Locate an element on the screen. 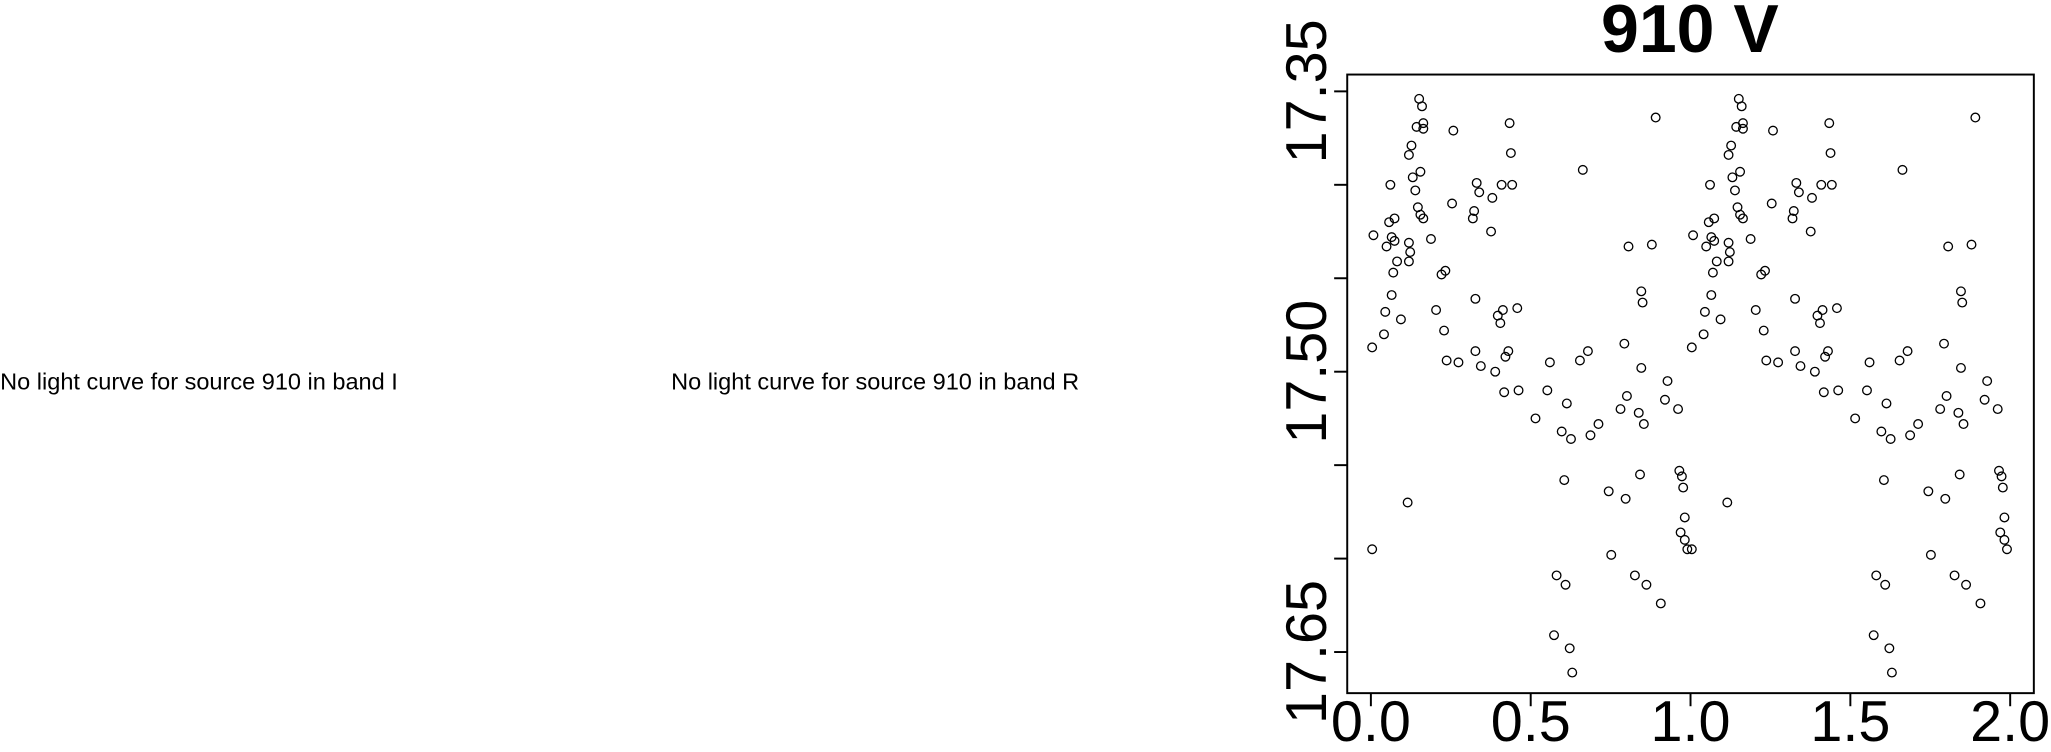 The height and width of the screenshot is (752, 2051). x-tick-label: 0.5 is located at coordinates (1531, 721).